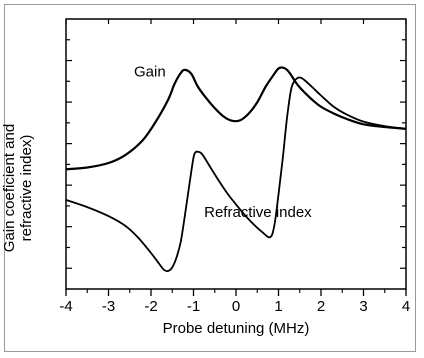 The height and width of the screenshot is (358, 424). I want to click on y-axis-right-ticks, so click(403, 154).